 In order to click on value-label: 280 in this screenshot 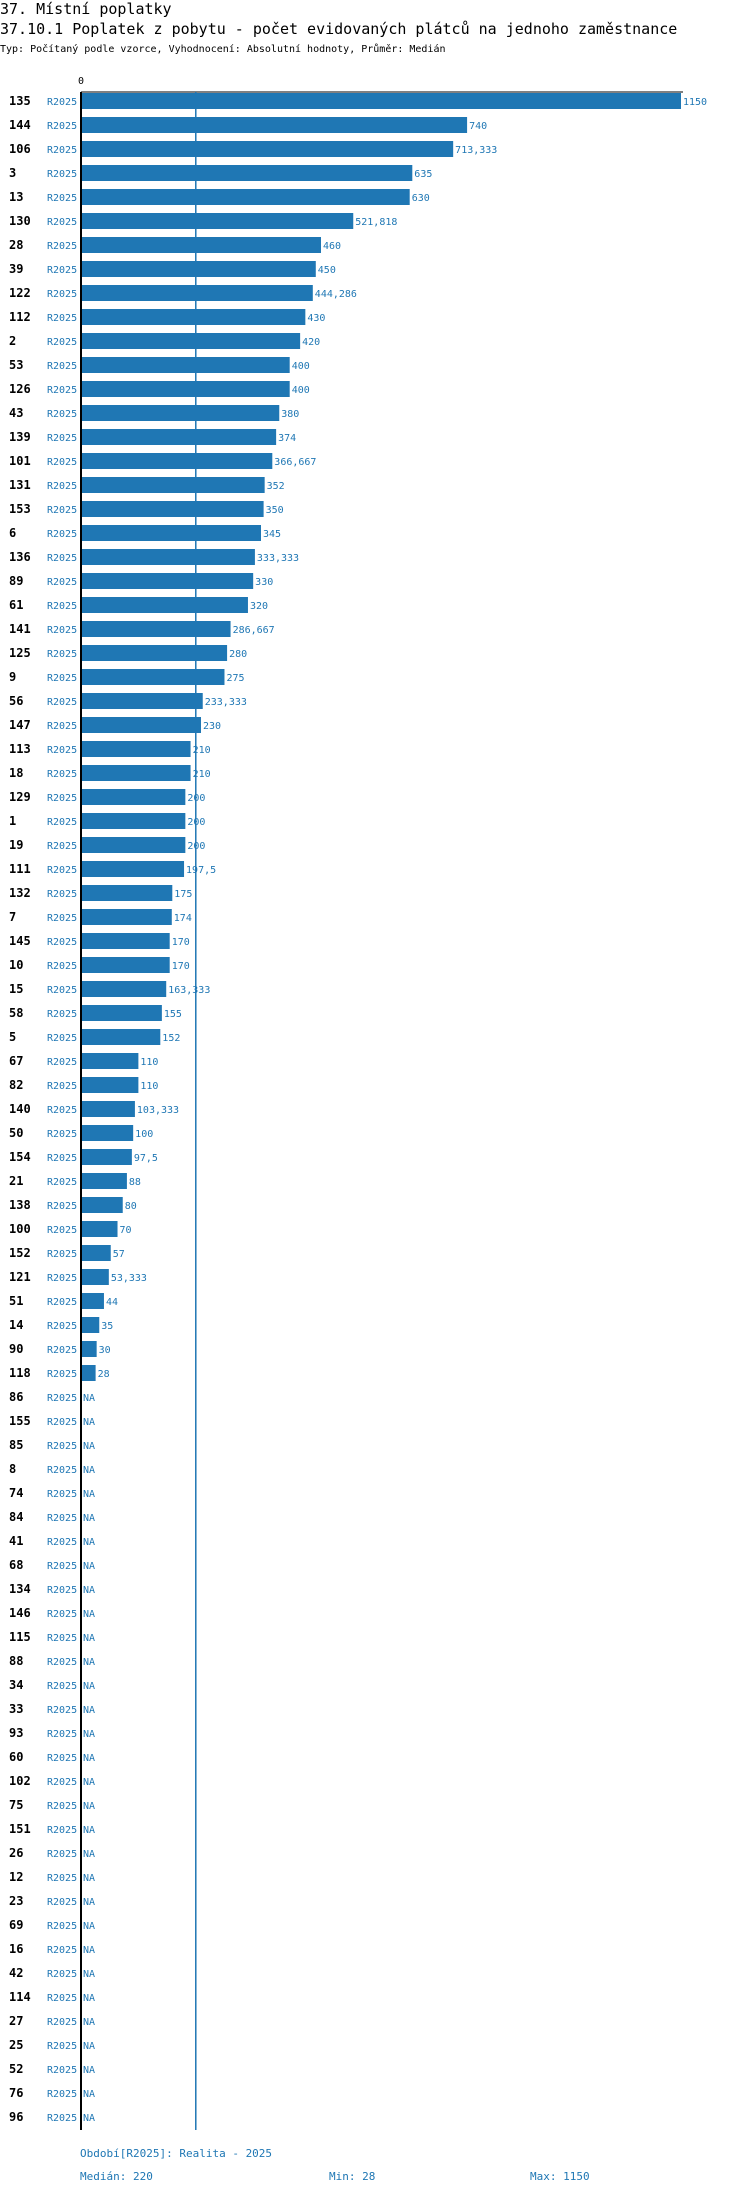, I will do `click(238, 654)`.